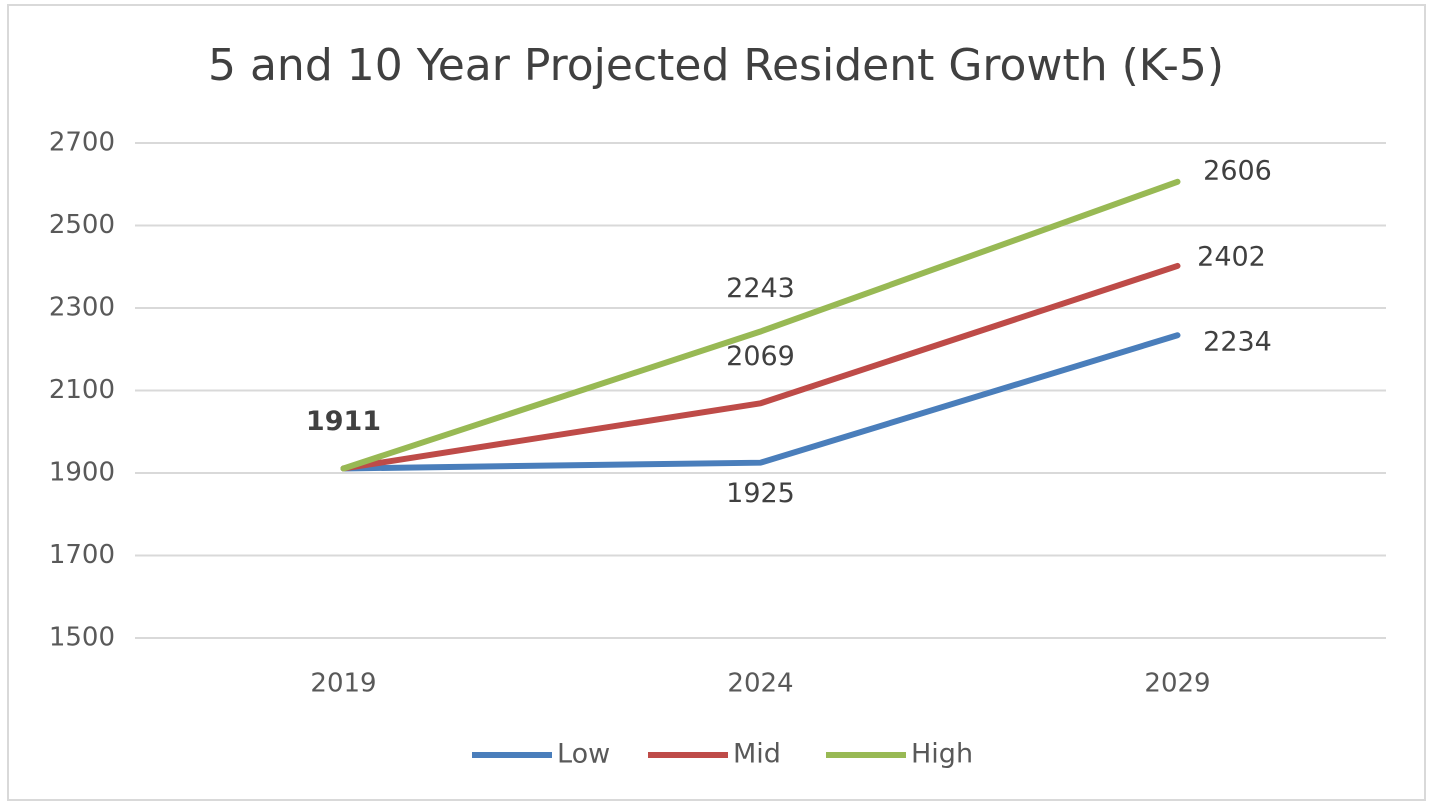 This screenshot has height=806, width=1433. Describe the element at coordinates (760, 402) in the screenshot. I see `series-line` at that location.